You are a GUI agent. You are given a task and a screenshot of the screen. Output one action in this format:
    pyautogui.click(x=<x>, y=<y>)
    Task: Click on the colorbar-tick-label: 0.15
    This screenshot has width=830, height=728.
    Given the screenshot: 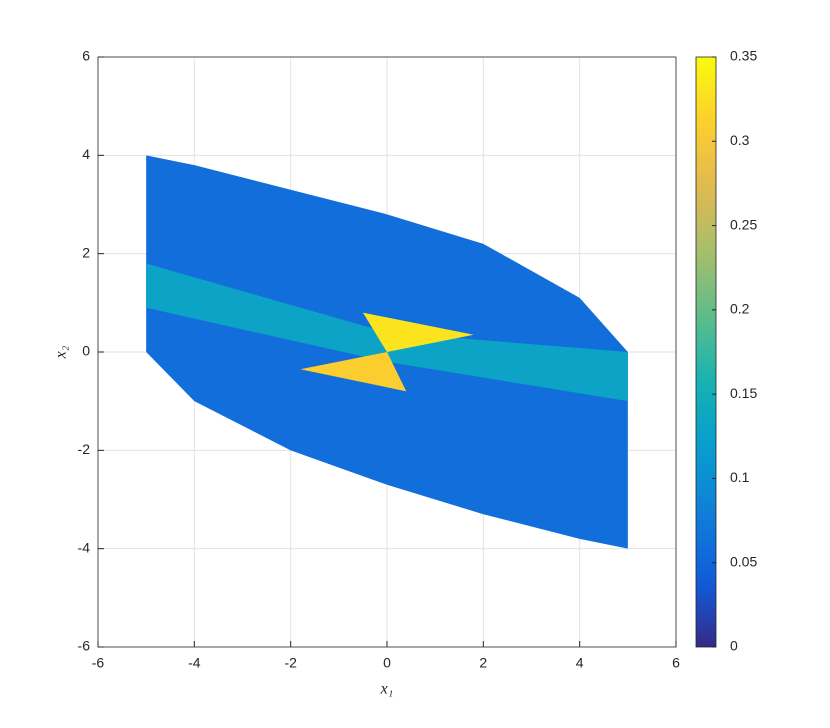 What is the action you would take?
    pyautogui.click(x=743, y=393)
    